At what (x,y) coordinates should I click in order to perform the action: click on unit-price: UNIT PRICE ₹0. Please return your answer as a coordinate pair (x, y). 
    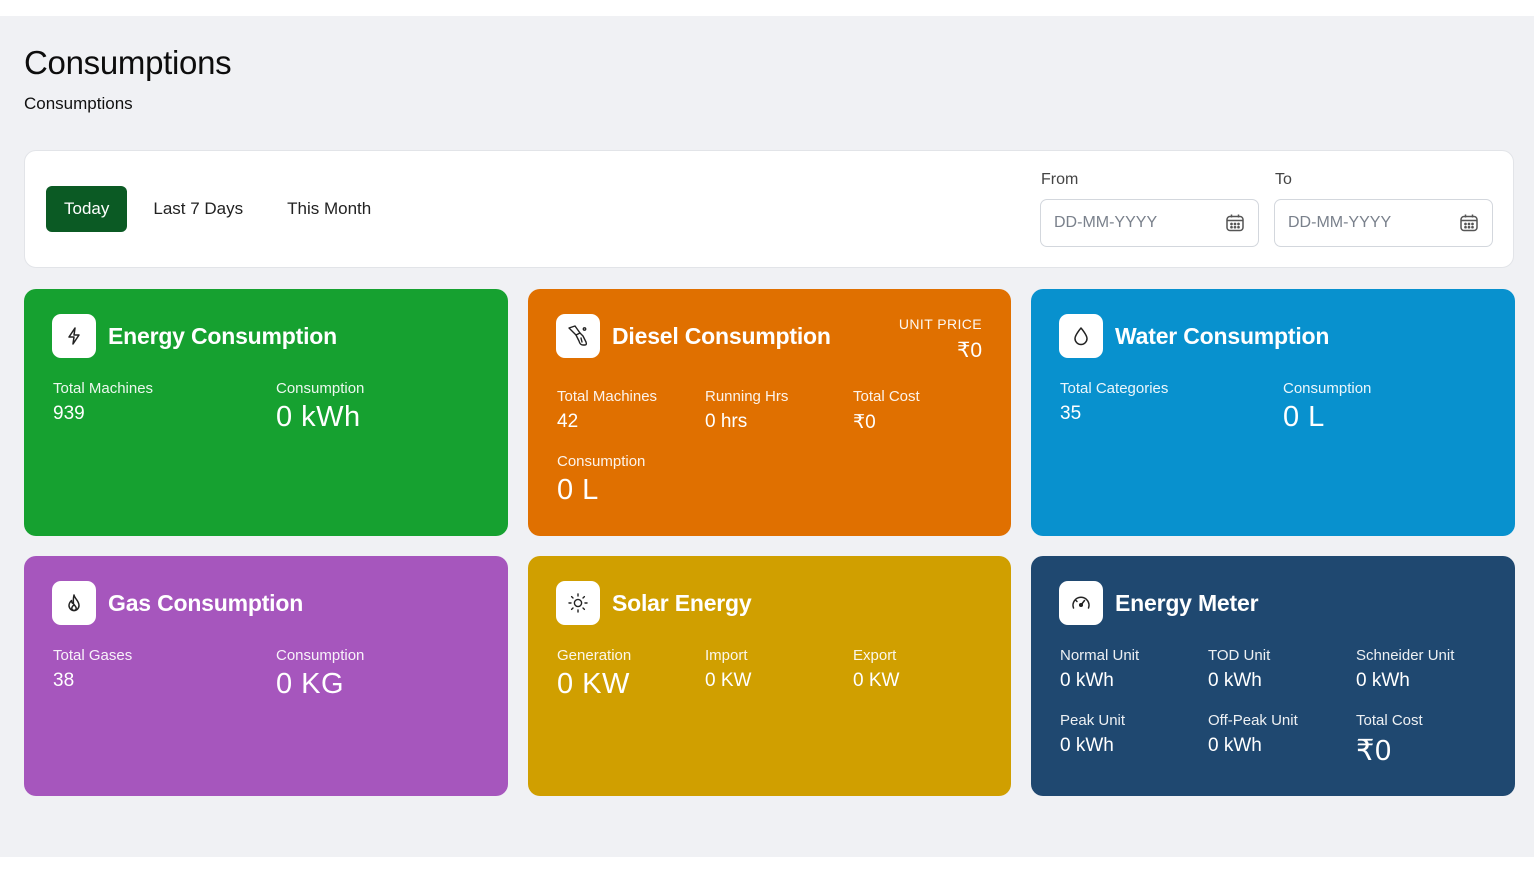
    Looking at the image, I should click on (940, 339).